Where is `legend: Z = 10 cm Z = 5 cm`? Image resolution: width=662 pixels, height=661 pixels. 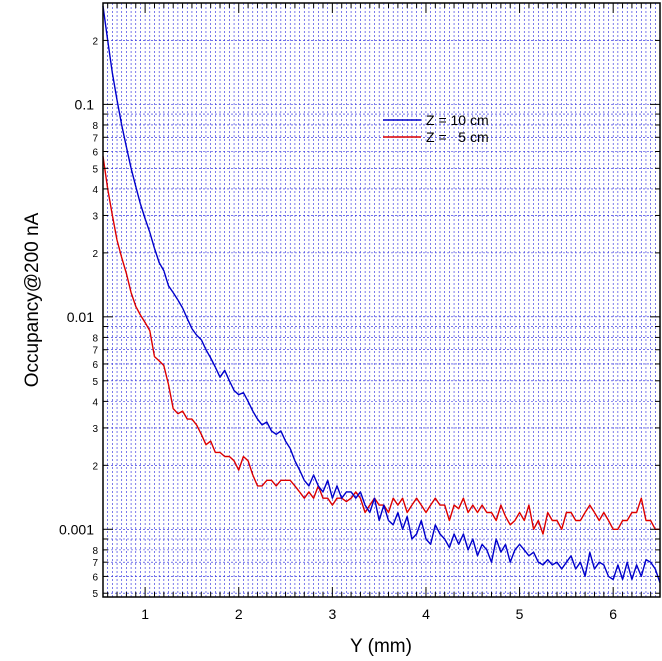 legend: Z = 10 cm Z = 5 cm is located at coordinates (436, 128).